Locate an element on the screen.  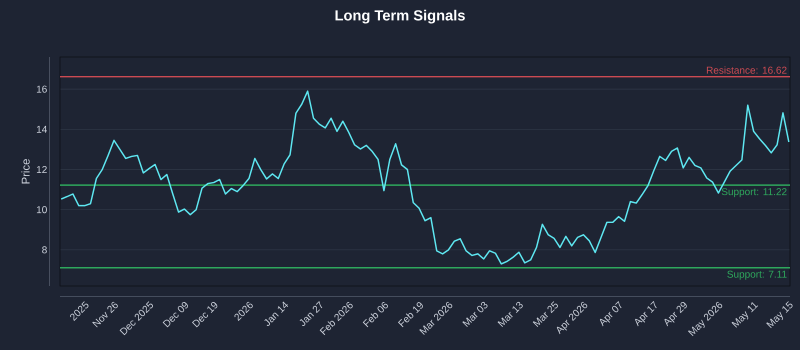
x-tick-label: Dec 19 is located at coordinates (205, 315).